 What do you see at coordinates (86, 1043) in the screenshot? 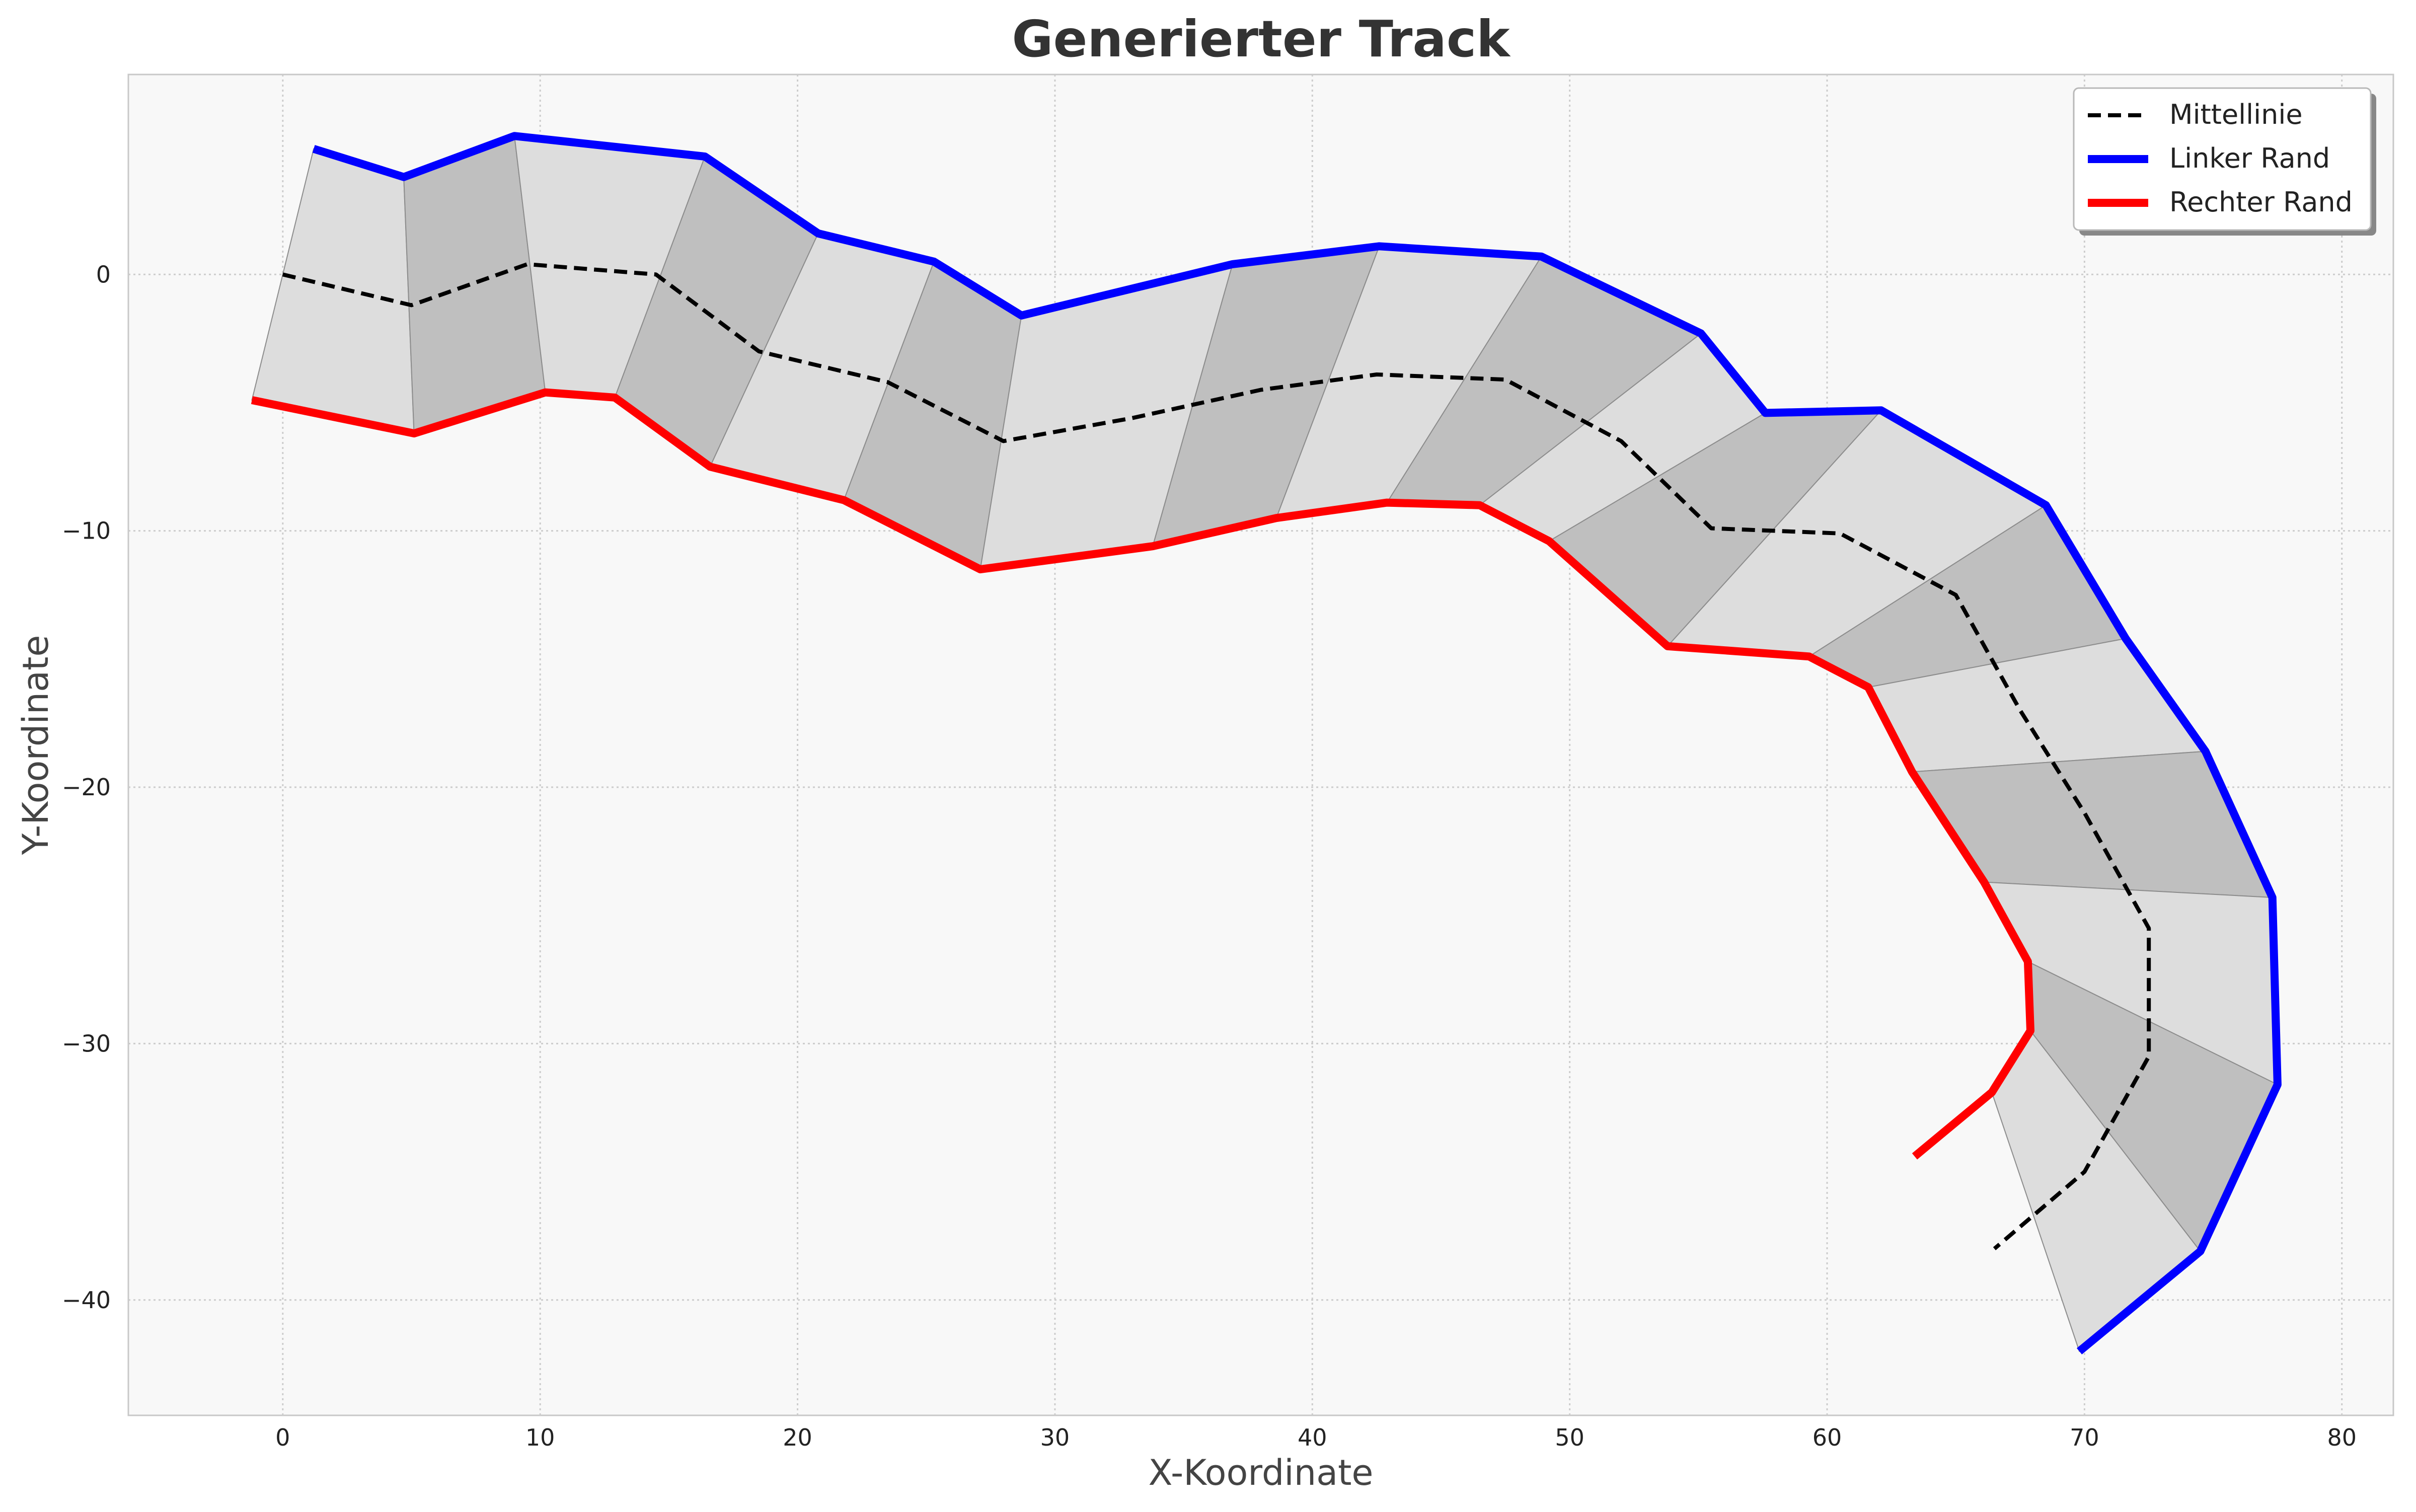
I see `y-tick-label: −30` at bounding box center [86, 1043].